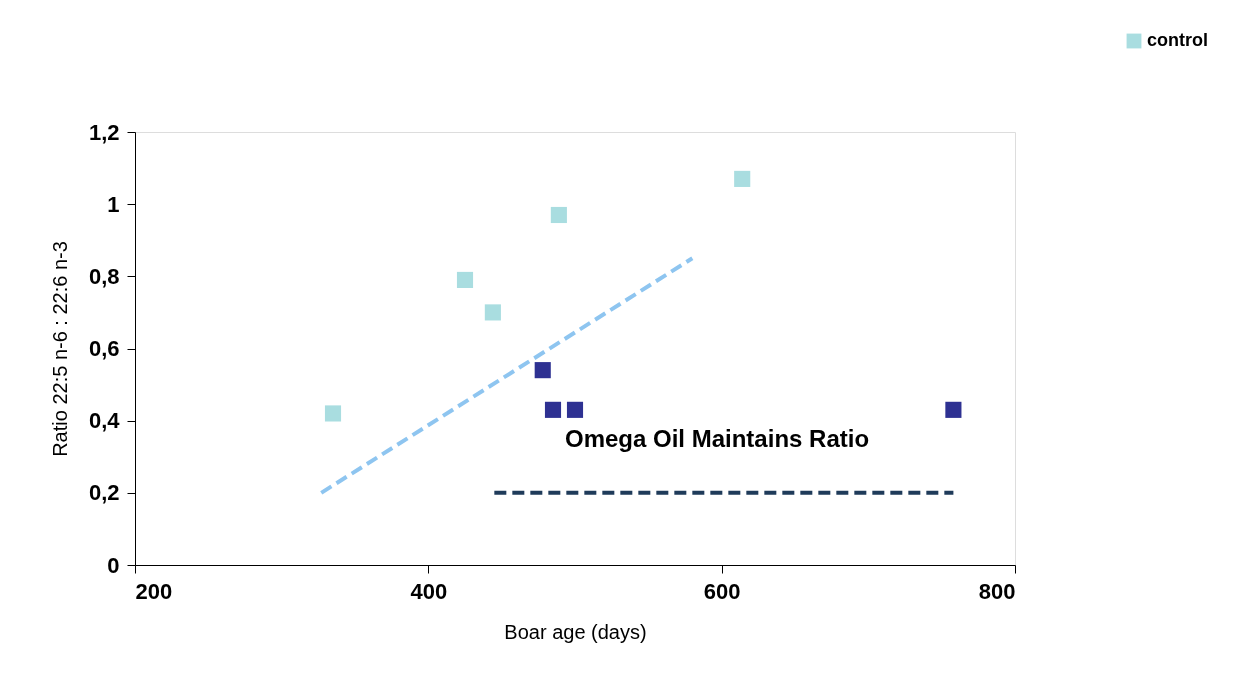  I want to click on y-tick-label: 0,2, so click(104, 493).